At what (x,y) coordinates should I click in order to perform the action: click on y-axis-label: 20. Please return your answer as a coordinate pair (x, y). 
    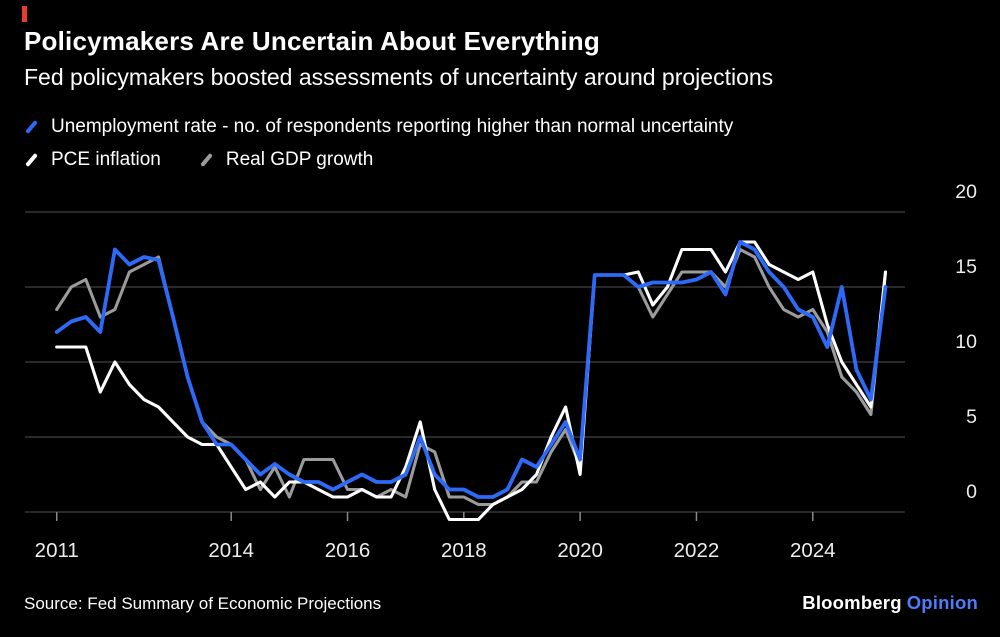
    Looking at the image, I should click on (966, 192).